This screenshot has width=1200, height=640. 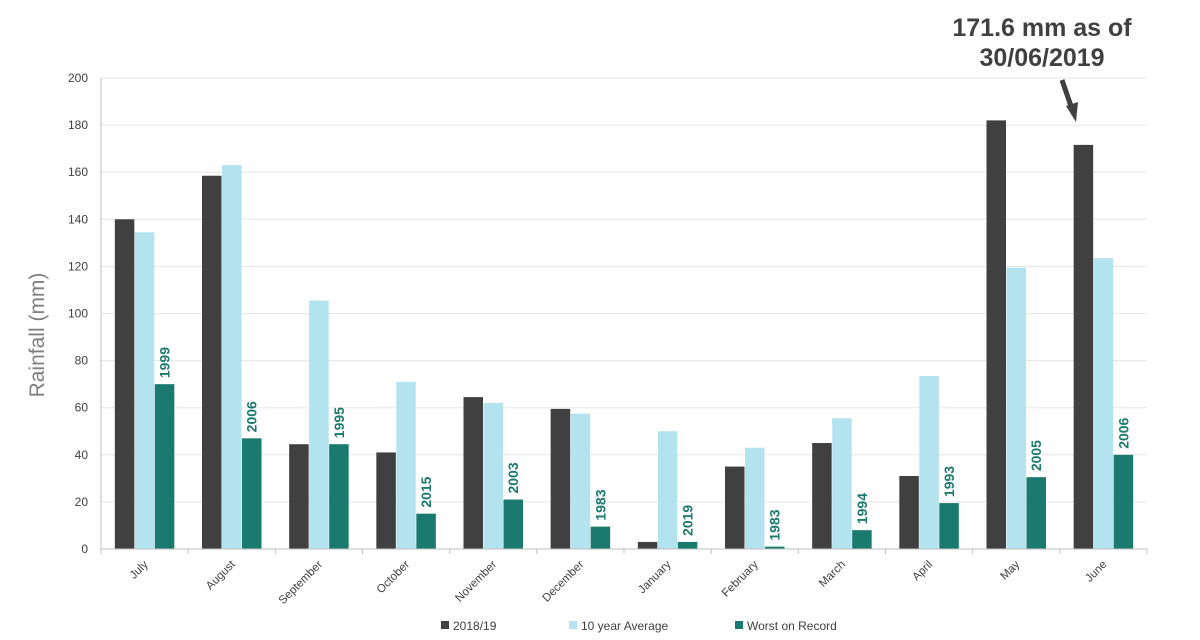 I want to click on legend-label: Worst on Record, so click(x=792, y=626).